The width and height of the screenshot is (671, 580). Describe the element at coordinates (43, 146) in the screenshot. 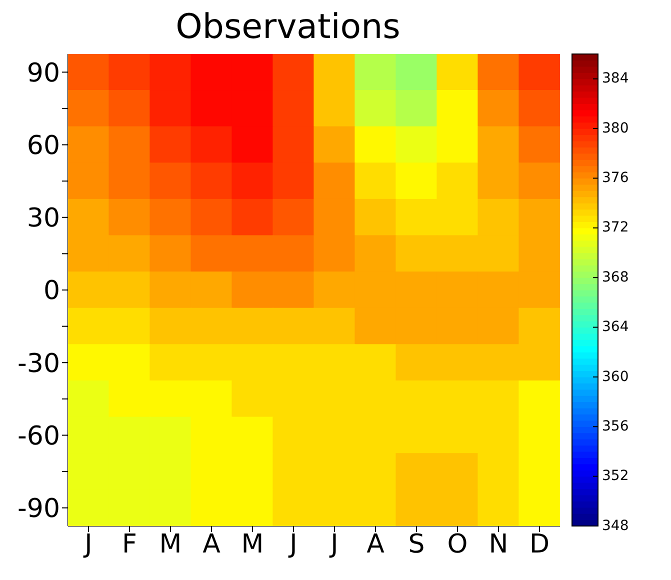

I see `y-tick-label: 60` at that location.